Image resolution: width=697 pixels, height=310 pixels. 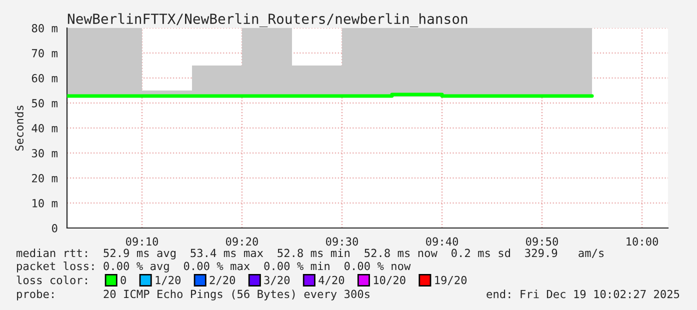 What do you see at coordinates (168, 281) in the screenshot?
I see `legend-label: 1/20` at bounding box center [168, 281].